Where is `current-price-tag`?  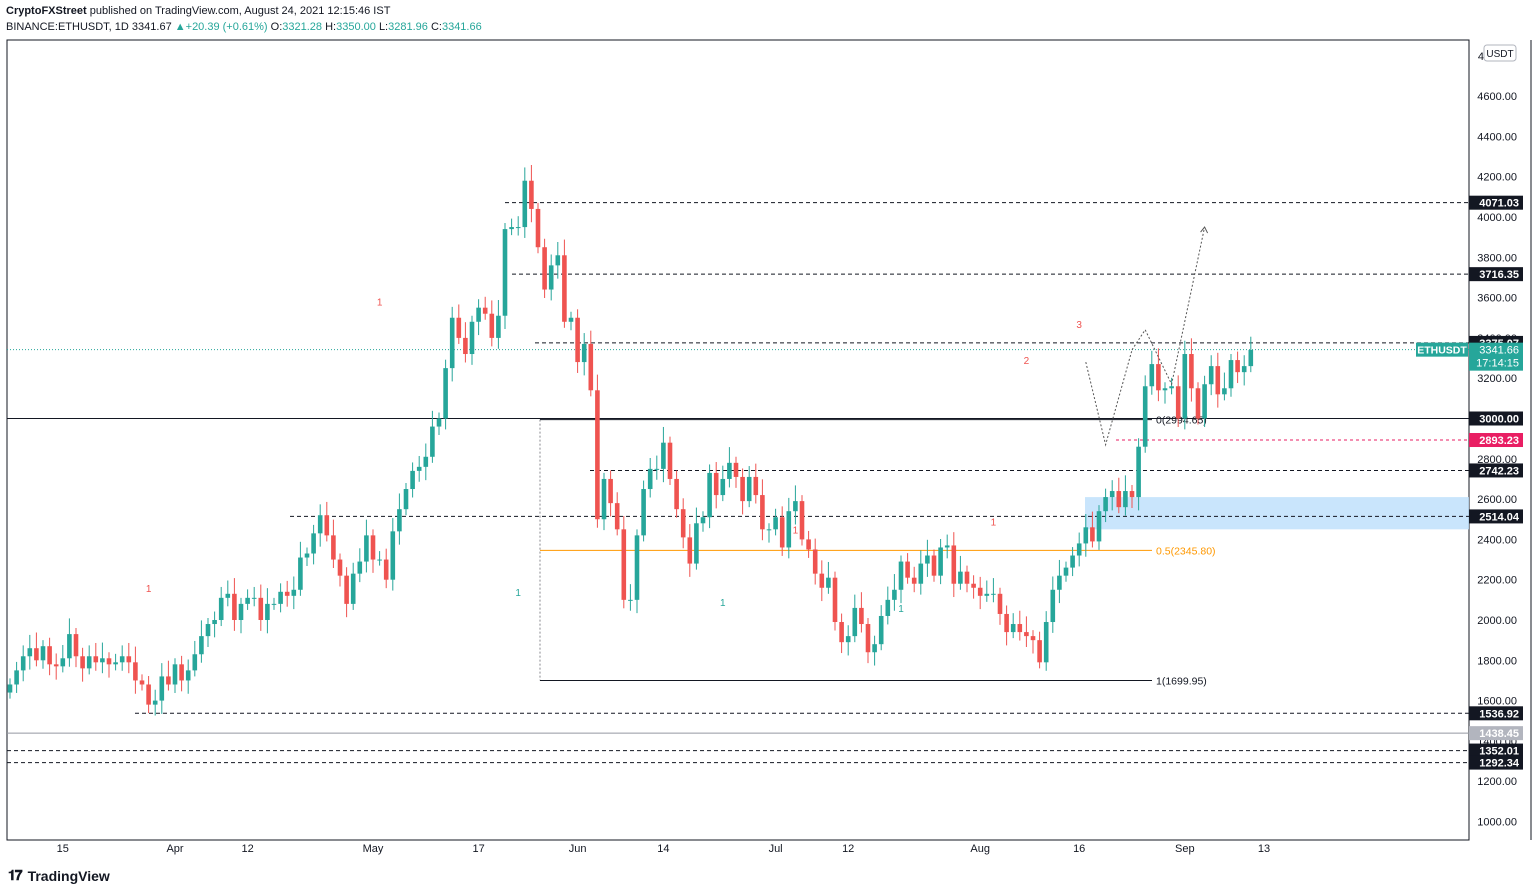 current-price-tag is located at coordinates (1496, 356).